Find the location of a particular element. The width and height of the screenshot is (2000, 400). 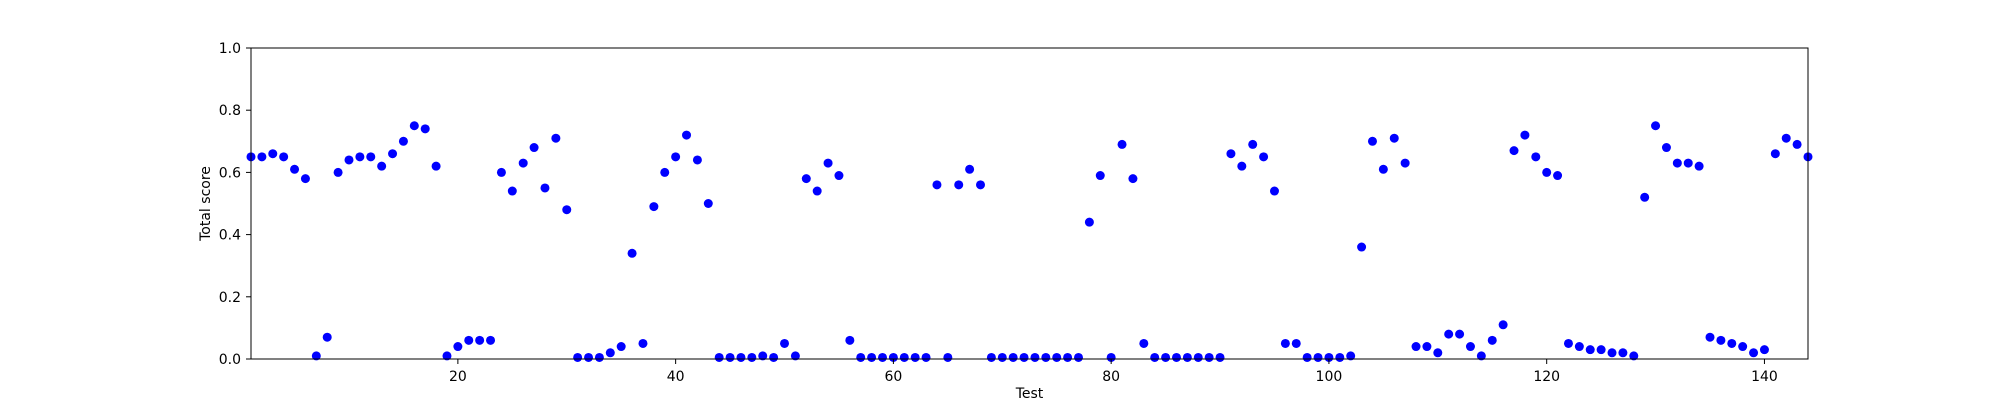

x-tick-label: 20 is located at coordinates (458, 377).